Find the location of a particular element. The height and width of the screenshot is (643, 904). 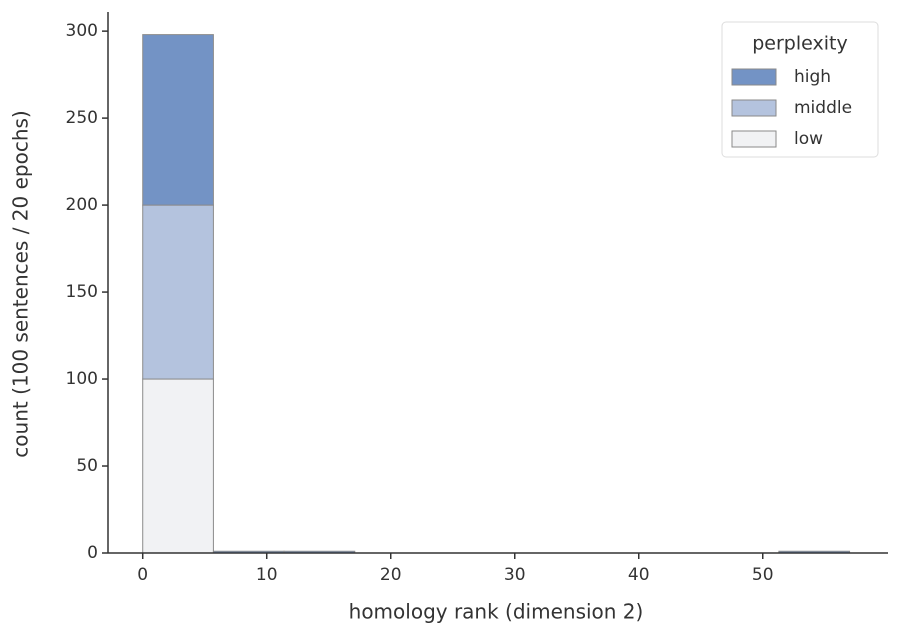

legend-label: low is located at coordinates (808, 139).